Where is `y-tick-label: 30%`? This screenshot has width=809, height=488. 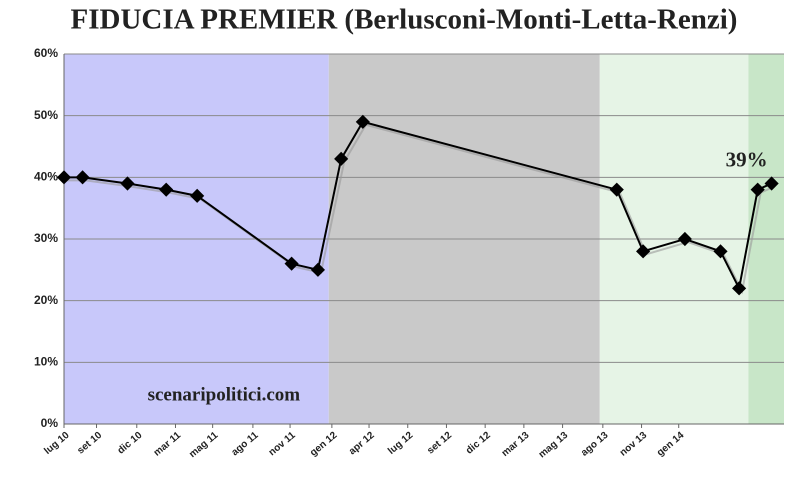 y-tick-label: 30% is located at coordinates (46, 238).